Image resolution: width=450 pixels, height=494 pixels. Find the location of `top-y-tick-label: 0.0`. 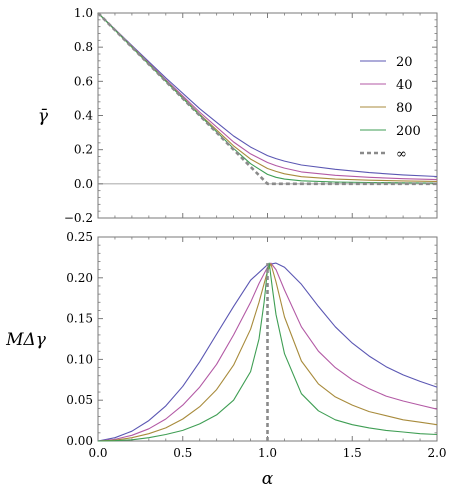

top-y-tick-label: 0.0 is located at coordinates (83, 184).